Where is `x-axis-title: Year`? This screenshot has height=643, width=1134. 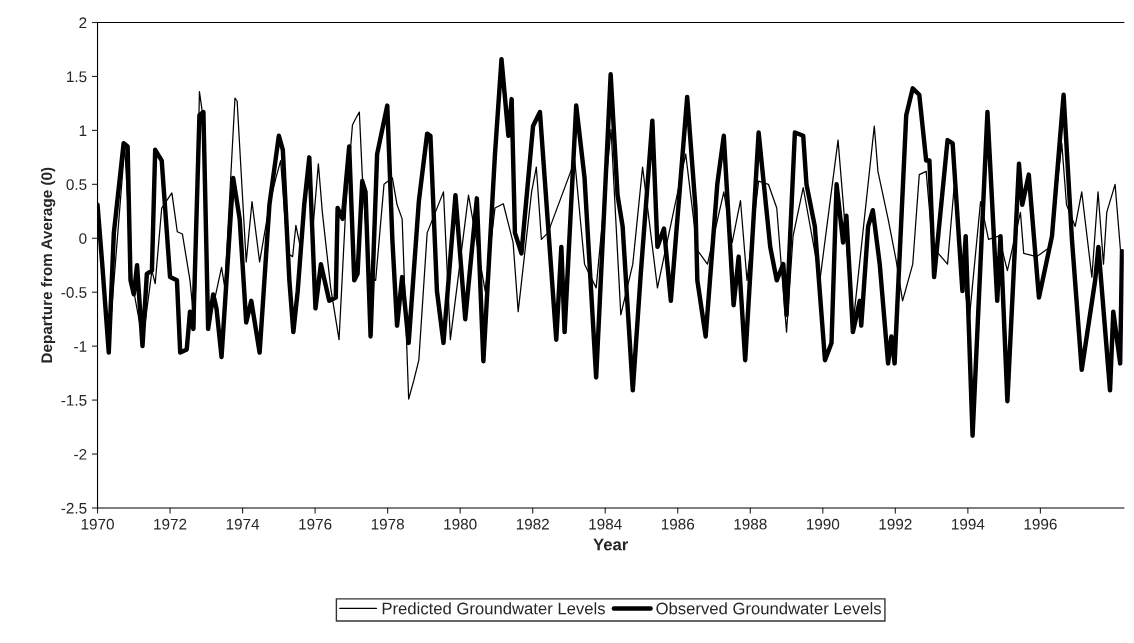
x-axis-title: Year is located at coordinates (611, 544).